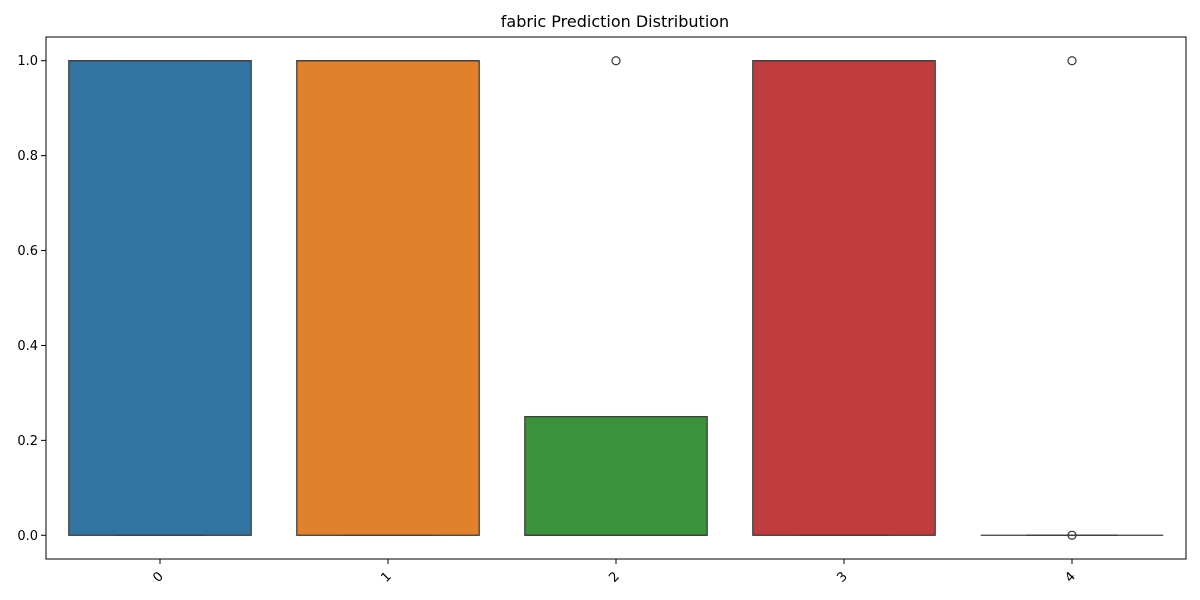  Describe the element at coordinates (1070, 577) in the screenshot. I see `x-tick-label: 4` at that location.